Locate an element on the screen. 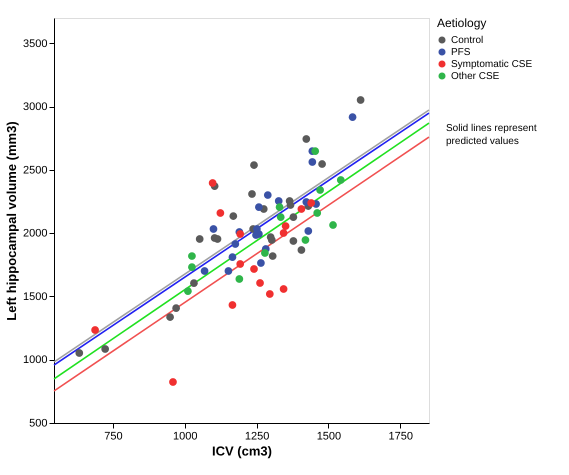  x-tick-label: 750 is located at coordinates (113, 436).